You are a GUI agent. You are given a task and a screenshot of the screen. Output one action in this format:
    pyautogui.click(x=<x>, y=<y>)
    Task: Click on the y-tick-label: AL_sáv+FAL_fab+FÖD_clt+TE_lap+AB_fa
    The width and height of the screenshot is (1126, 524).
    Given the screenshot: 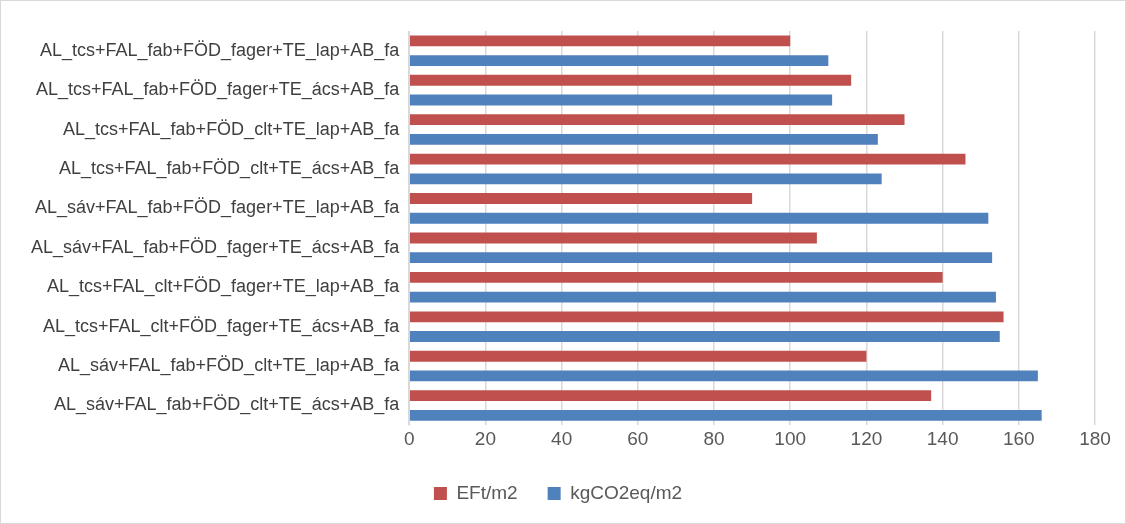 What is the action you would take?
    pyautogui.click(x=229, y=366)
    